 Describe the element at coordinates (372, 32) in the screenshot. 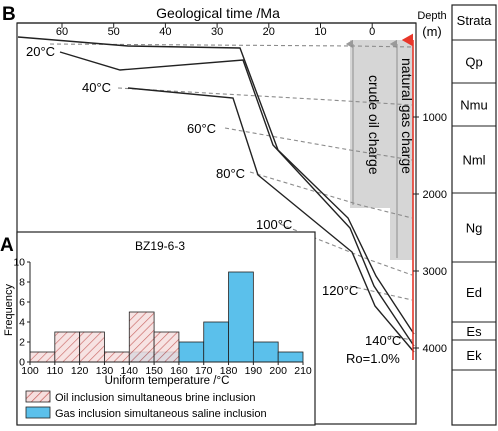

I see `time-tick-label: 0` at that location.